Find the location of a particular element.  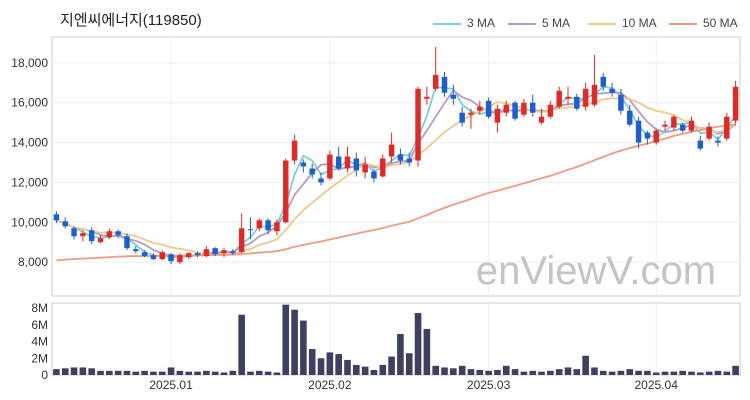

volume-tick-label: 4M is located at coordinates (39, 342).